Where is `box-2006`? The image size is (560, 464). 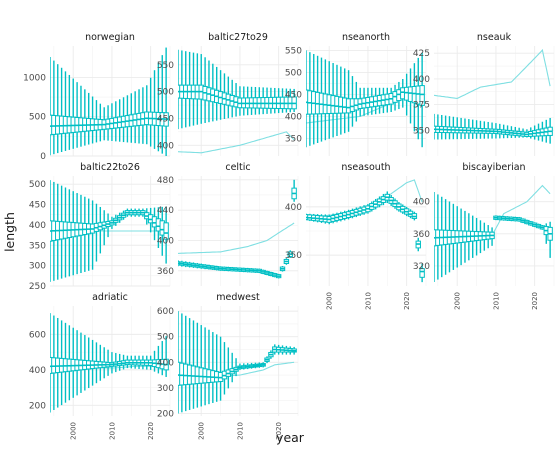 box-2006 is located at coordinates (224, 368).